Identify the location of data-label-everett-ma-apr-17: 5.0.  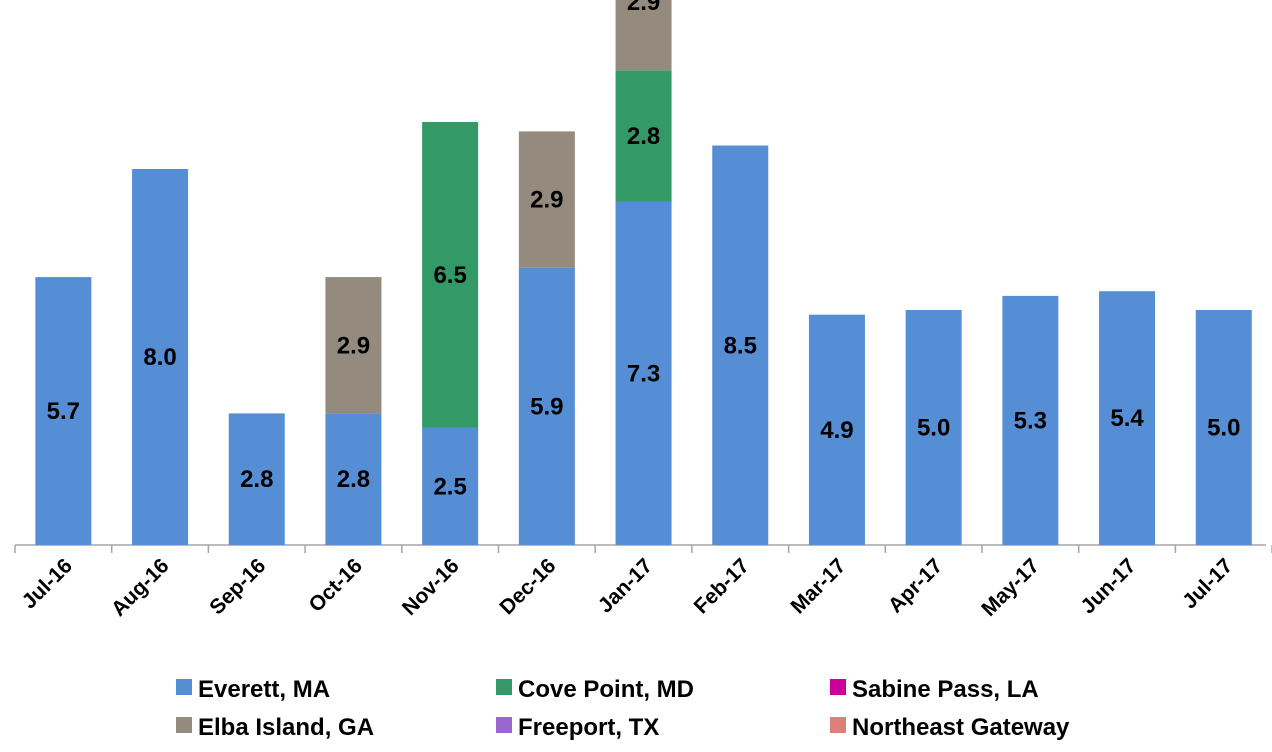
(933, 428).